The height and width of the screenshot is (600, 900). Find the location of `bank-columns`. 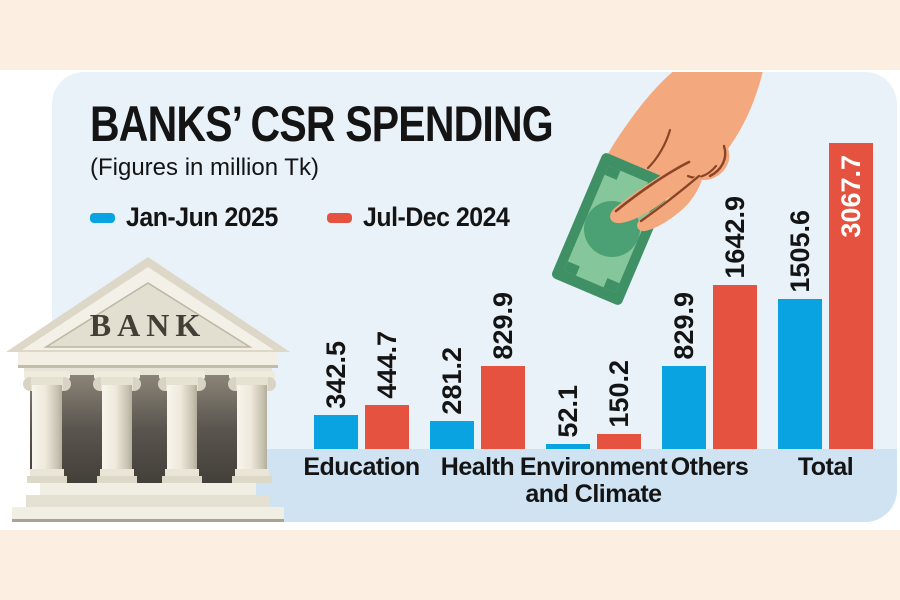

bank-columns is located at coordinates (149, 427).